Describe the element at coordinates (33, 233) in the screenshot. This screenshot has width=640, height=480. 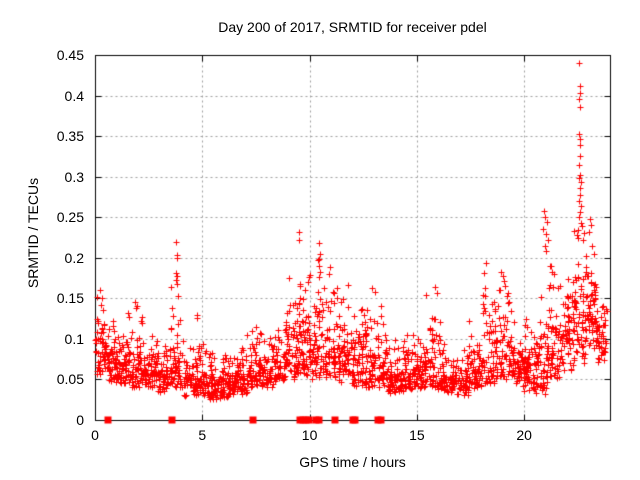
I see `y-axis-label: SRMTID / TECUs` at that location.